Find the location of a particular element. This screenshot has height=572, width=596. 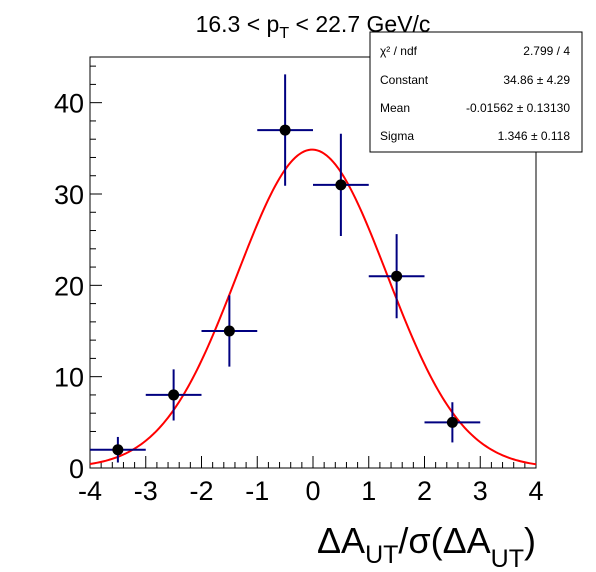

x-tick-label: 2 is located at coordinates (424, 491).